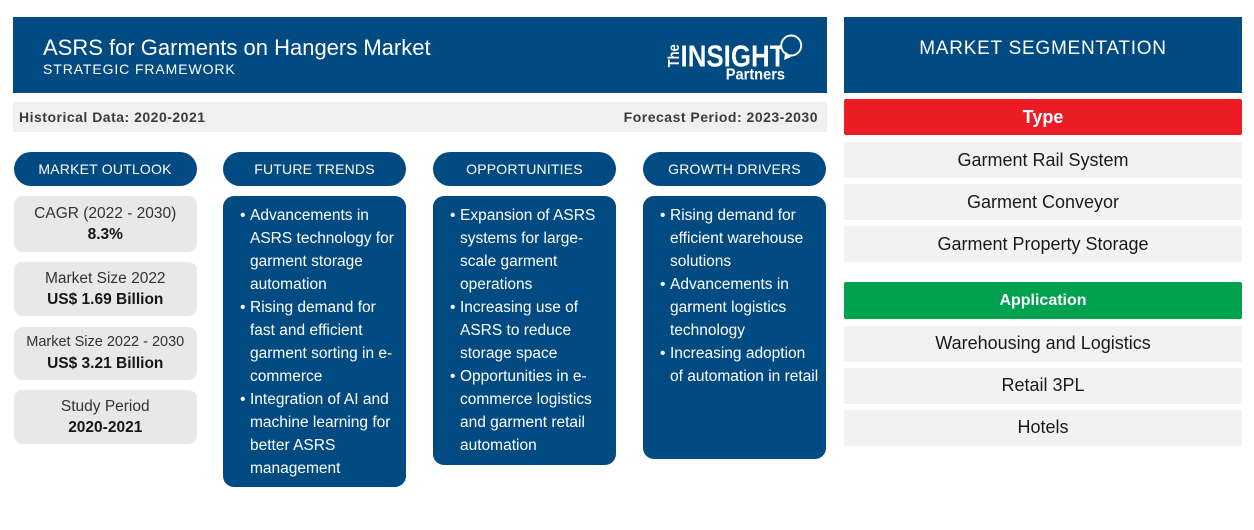 This screenshot has width=1254, height=530. What do you see at coordinates (733, 57) in the screenshot?
I see `svg-text: INSIGHT` at bounding box center [733, 57].